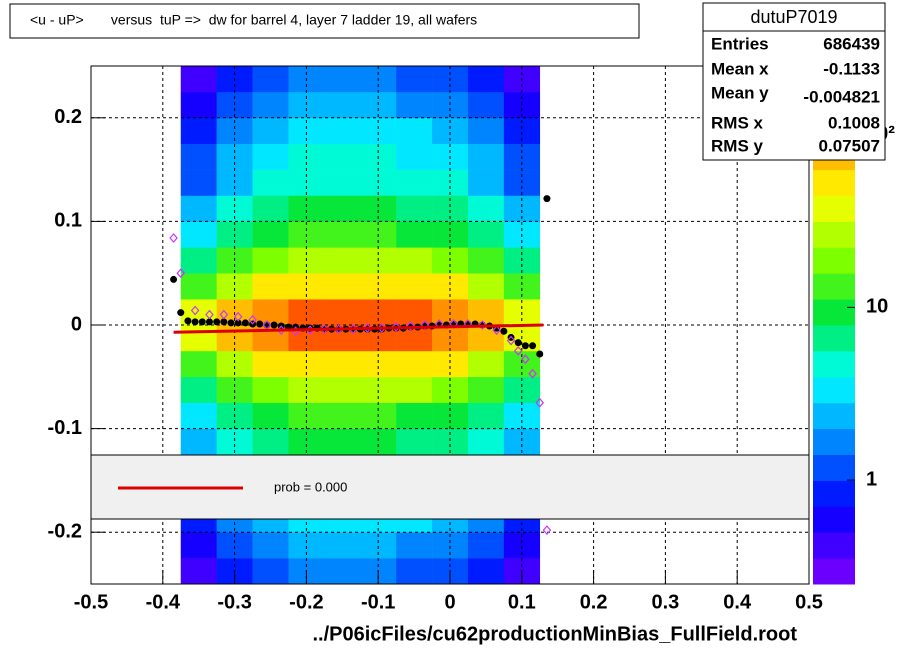  What do you see at coordinates (877, 307) in the screenshot?
I see `z-tick-label: 10` at bounding box center [877, 307].